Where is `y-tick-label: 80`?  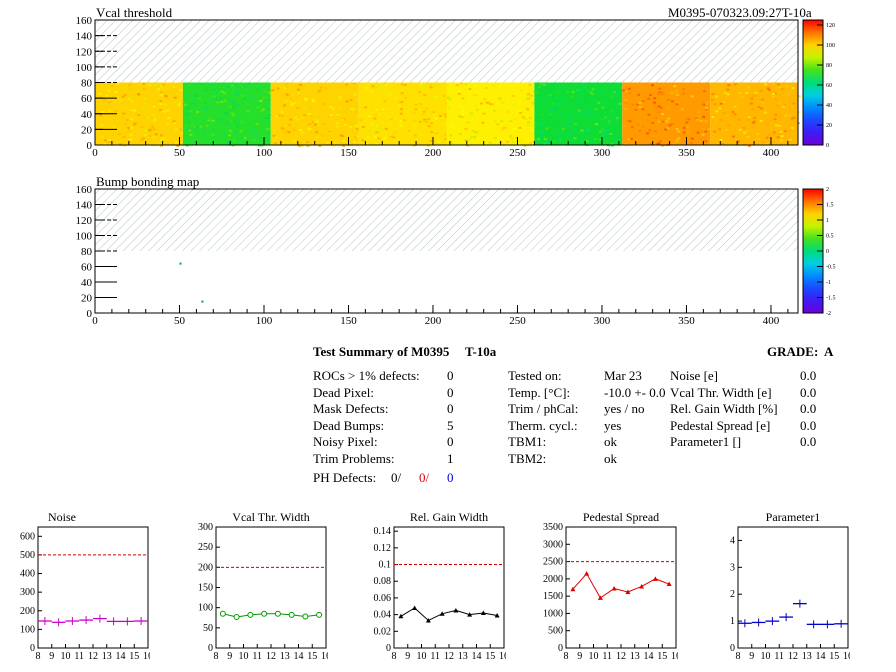
y-tick-label: 80 is located at coordinates (87, 84).